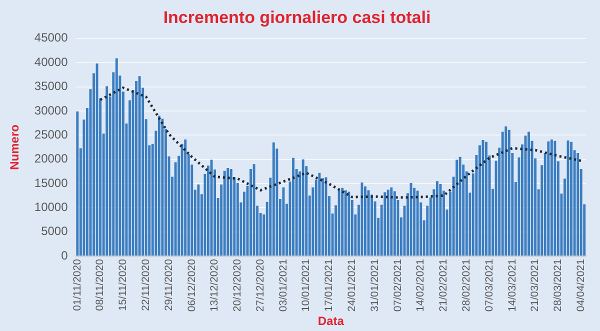 The width and height of the screenshot is (600, 331). I want to click on y-tick-label: 35000, so click(51, 86).